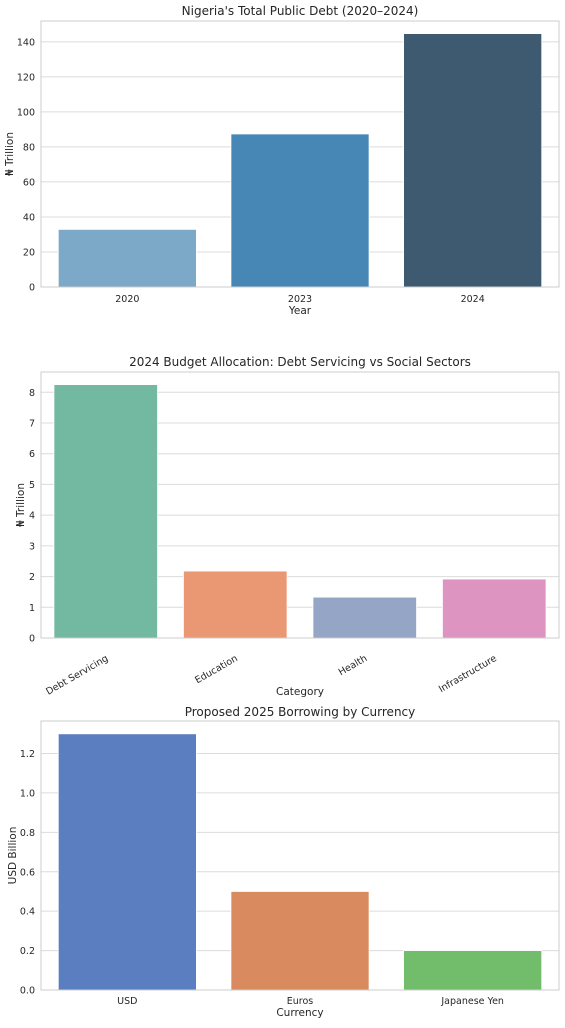  Describe the element at coordinates (13, 856) in the screenshot. I see `y-axis-label: USD Billion` at that location.